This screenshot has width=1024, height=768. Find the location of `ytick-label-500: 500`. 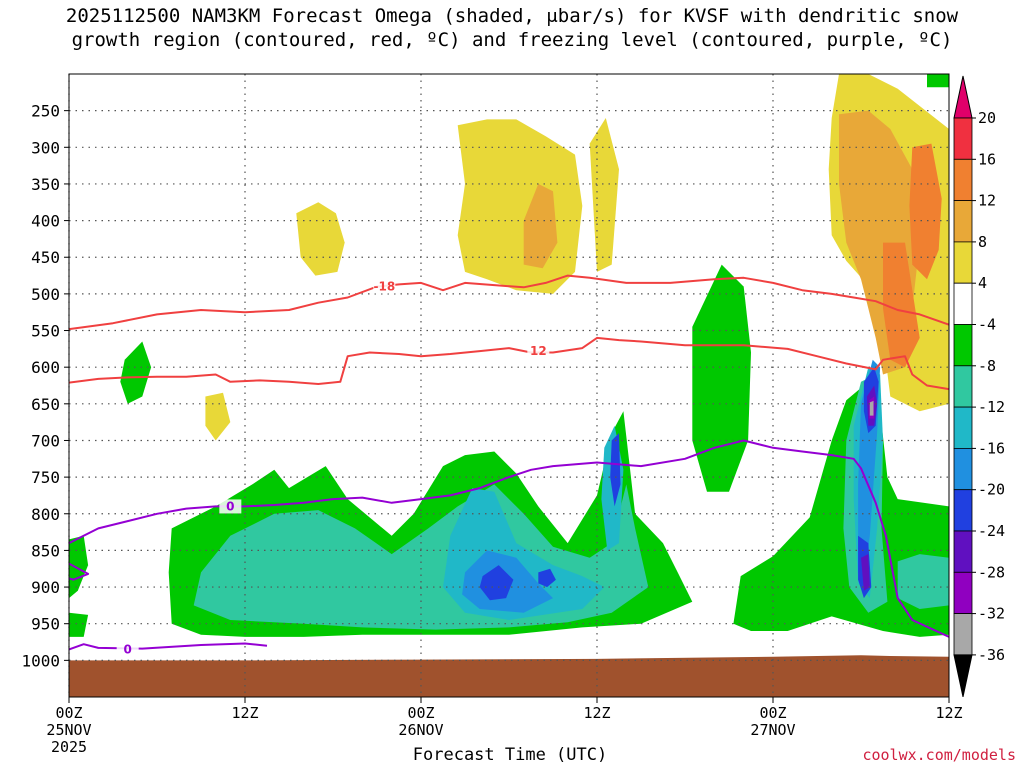

ytick-label-500: 500 is located at coordinates (45, 294).